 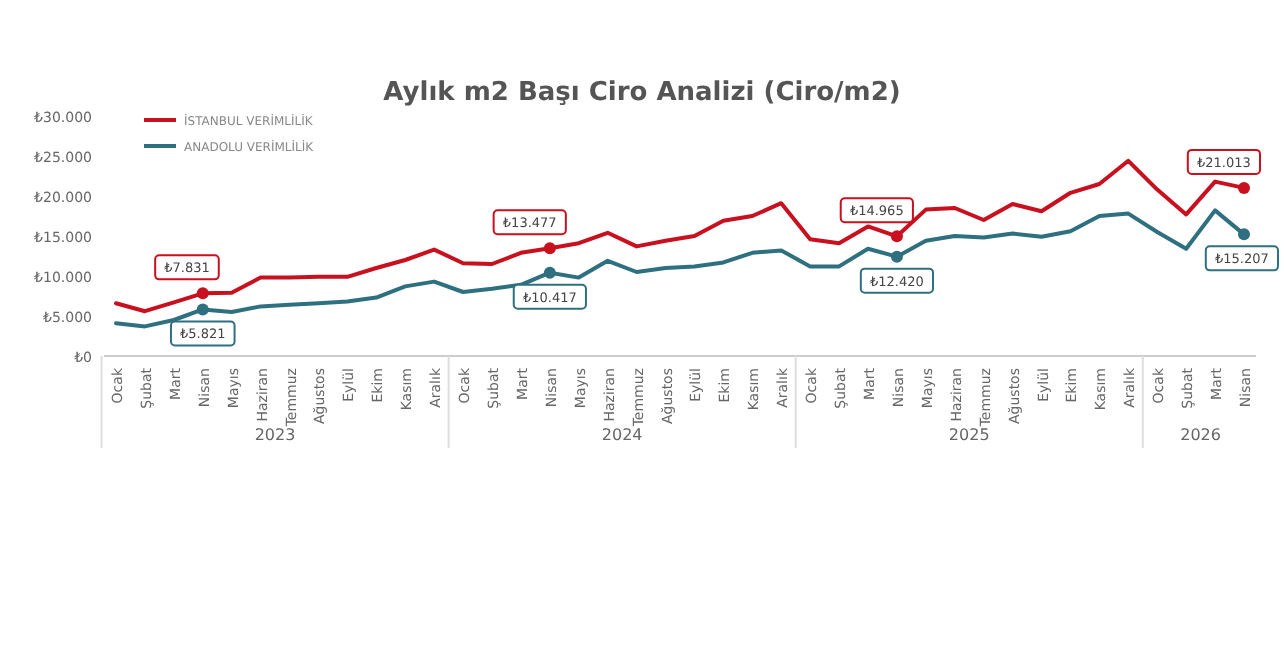 What do you see at coordinates (275, 435) in the screenshot?
I see `text: 2023` at bounding box center [275, 435].